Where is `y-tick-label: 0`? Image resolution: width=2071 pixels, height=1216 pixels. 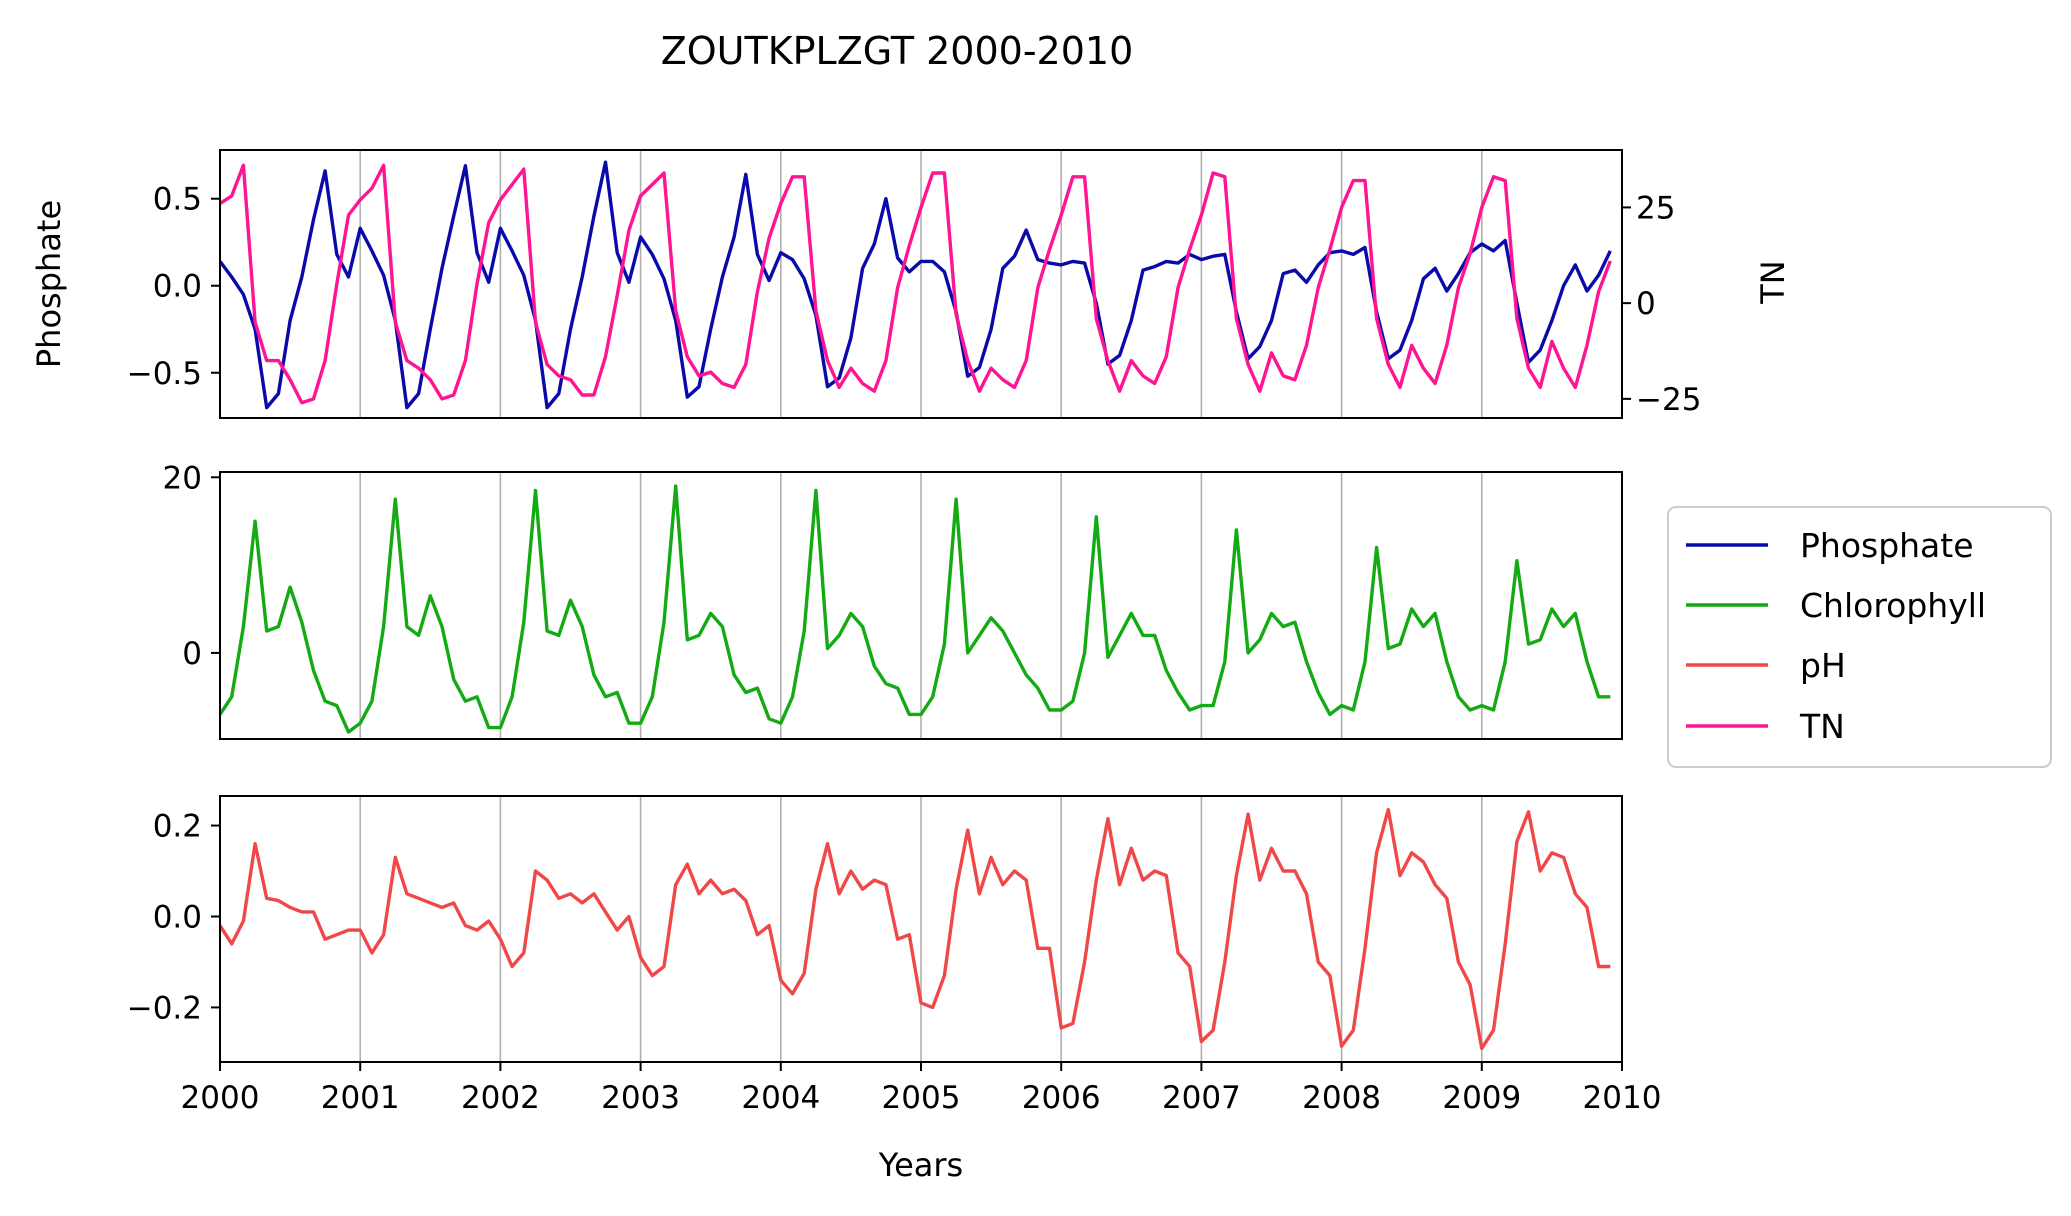
y-tick-label: 0 is located at coordinates (192, 654).